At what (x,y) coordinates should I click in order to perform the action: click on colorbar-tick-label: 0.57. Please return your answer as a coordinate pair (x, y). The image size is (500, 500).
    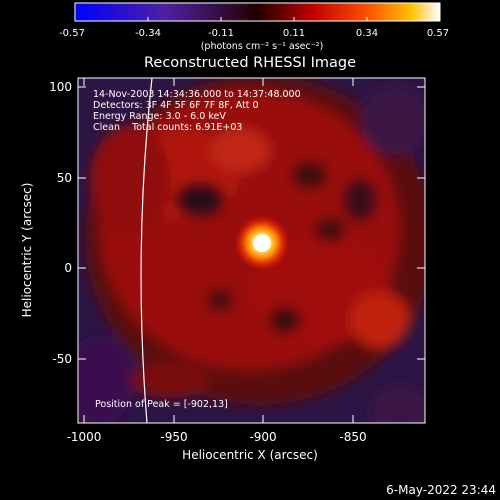
    Looking at the image, I should click on (438, 33).